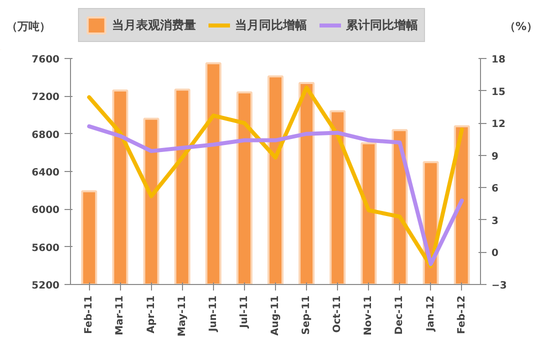 The image size is (545, 343). I want to click on y-axis-title: （万吨）, so click(28, 26).